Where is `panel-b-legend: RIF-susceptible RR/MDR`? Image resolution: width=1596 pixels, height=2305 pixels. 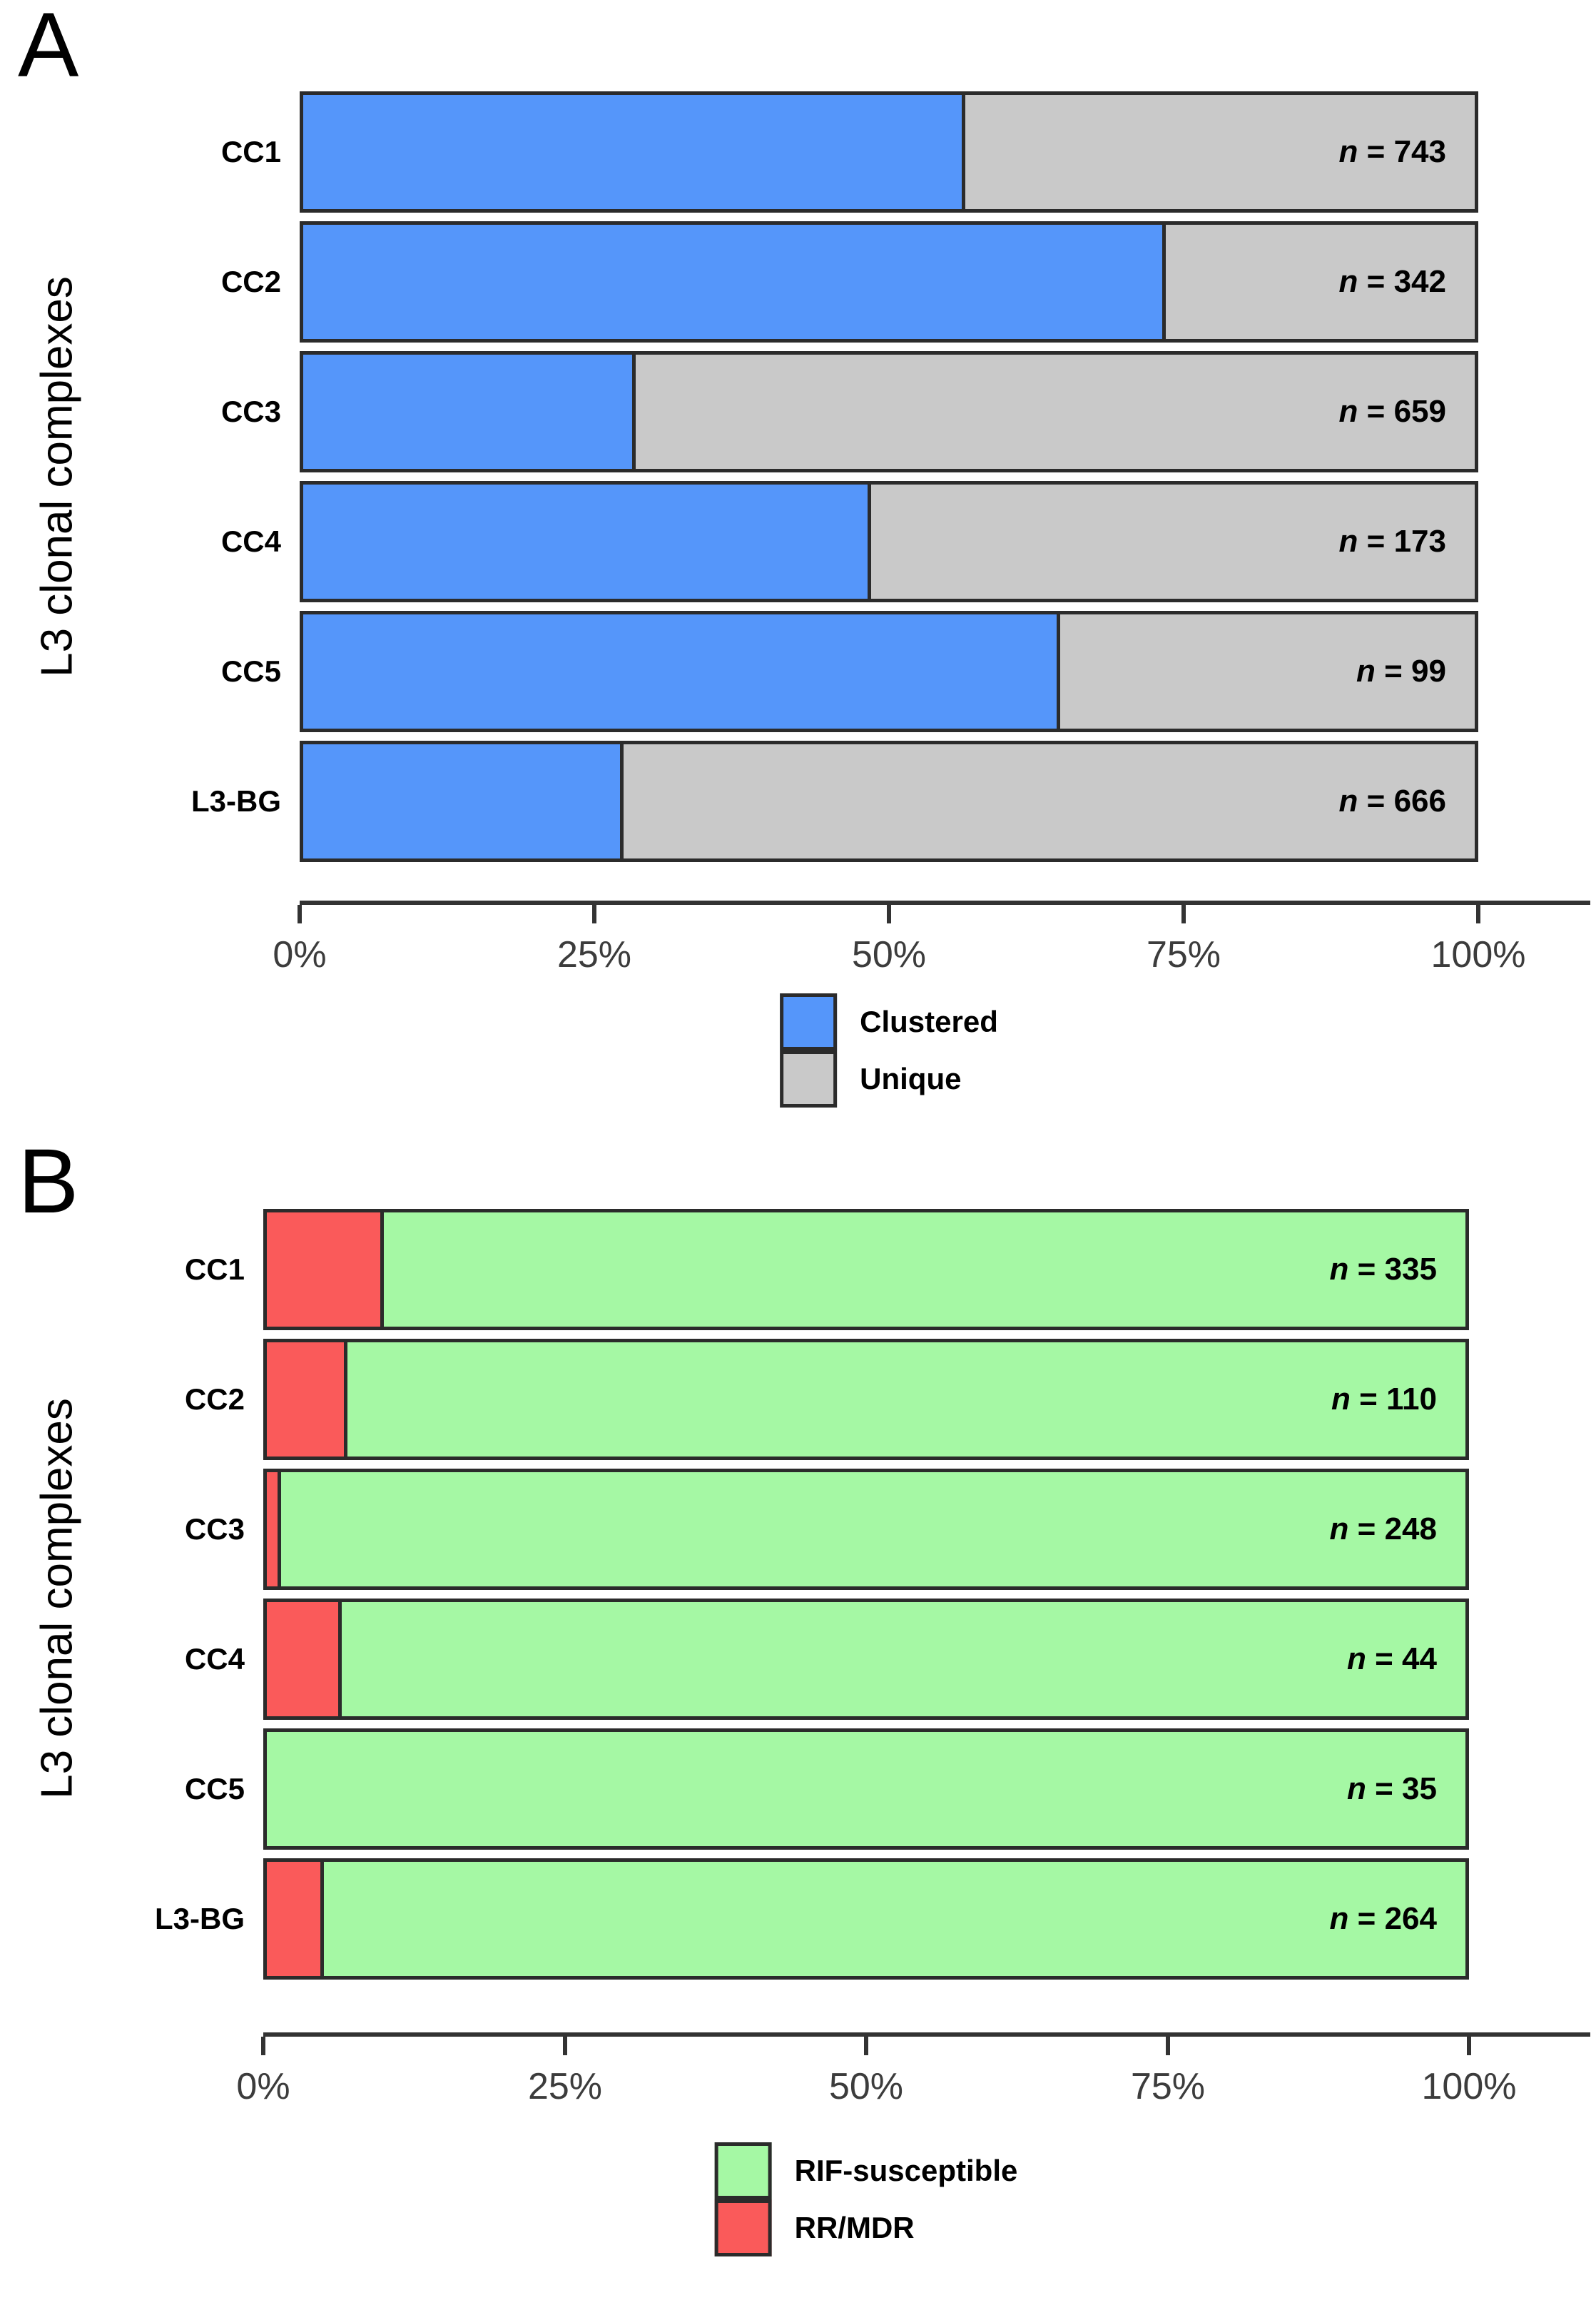
panel-b-legend: RIF-susceptible RR/MDR is located at coordinates (866, 2199).